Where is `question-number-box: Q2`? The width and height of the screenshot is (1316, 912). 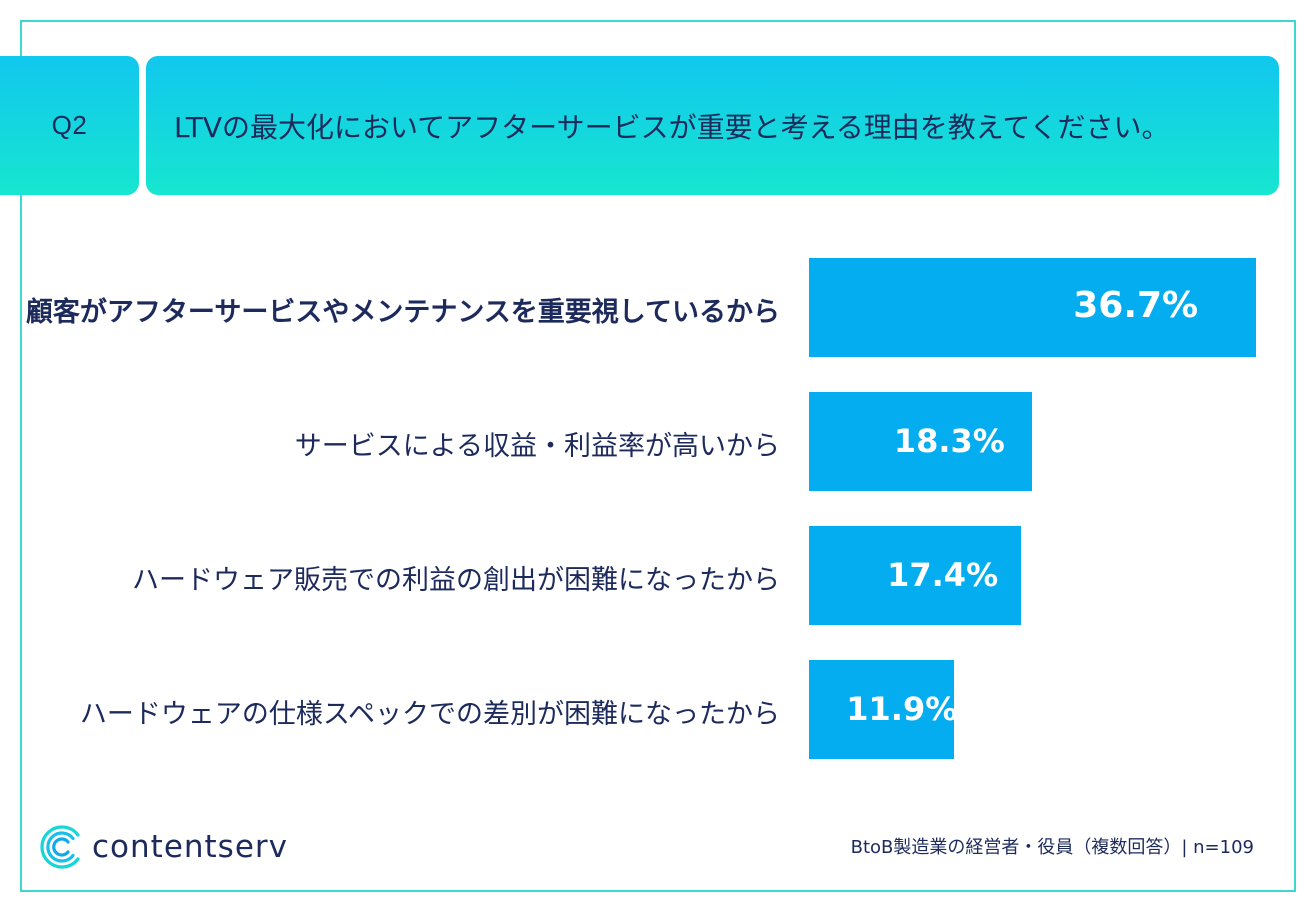 question-number-box: Q2 is located at coordinates (69, 125).